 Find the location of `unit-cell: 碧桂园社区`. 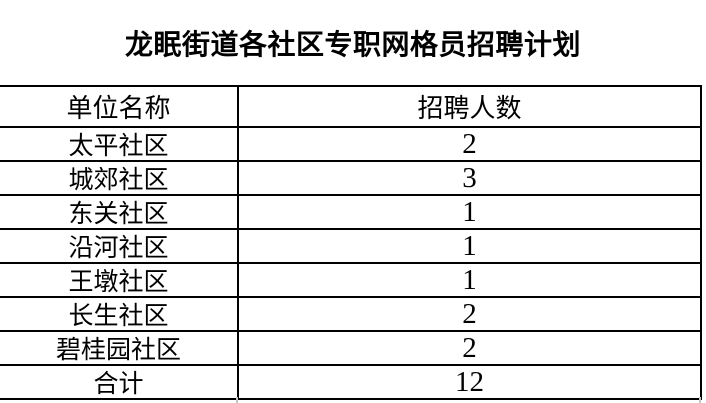

unit-cell: 碧桂园社区 is located at coordinates (118, 348).